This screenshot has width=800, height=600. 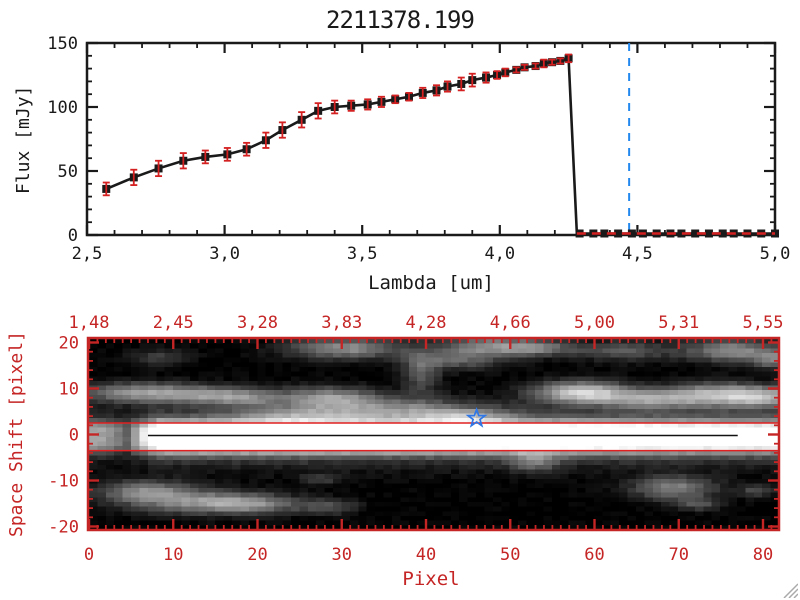 I want to click on pixel-tick-label: 80, so click(x=763, y=555).